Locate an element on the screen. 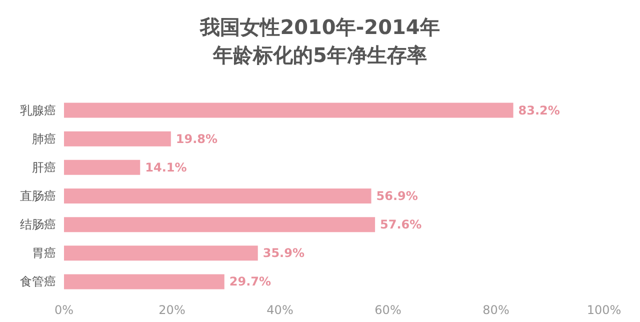 This screenshot has width=640, height=322. x-tick-label: 0% is located at coordinates (64, 310).